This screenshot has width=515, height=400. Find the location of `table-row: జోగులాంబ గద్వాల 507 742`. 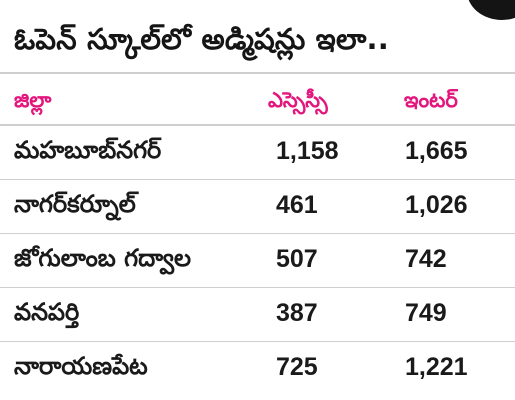

table-row: జోగులాంబ గద్వాల 507 742 is located at coordinates (257, 261).